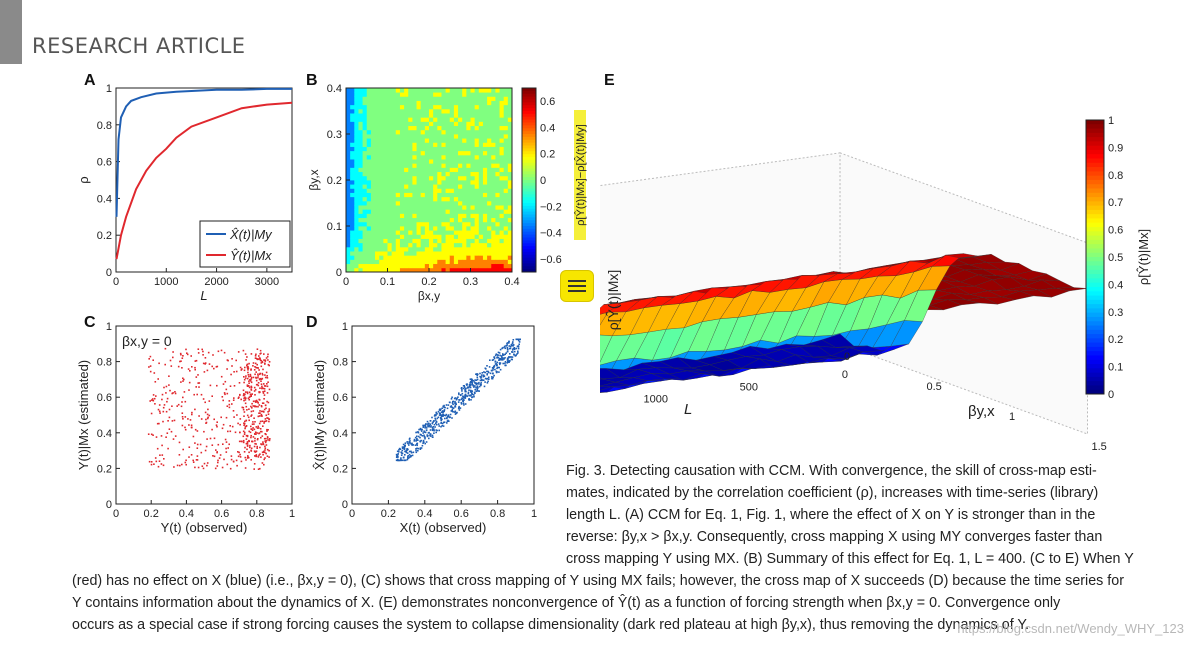 The height and width of the screenshot is (650, 1194). What do you see at coordinates (577, 286) in the screenshot?
I see `comment-bubble-icon` at bounding box center [577, 286].